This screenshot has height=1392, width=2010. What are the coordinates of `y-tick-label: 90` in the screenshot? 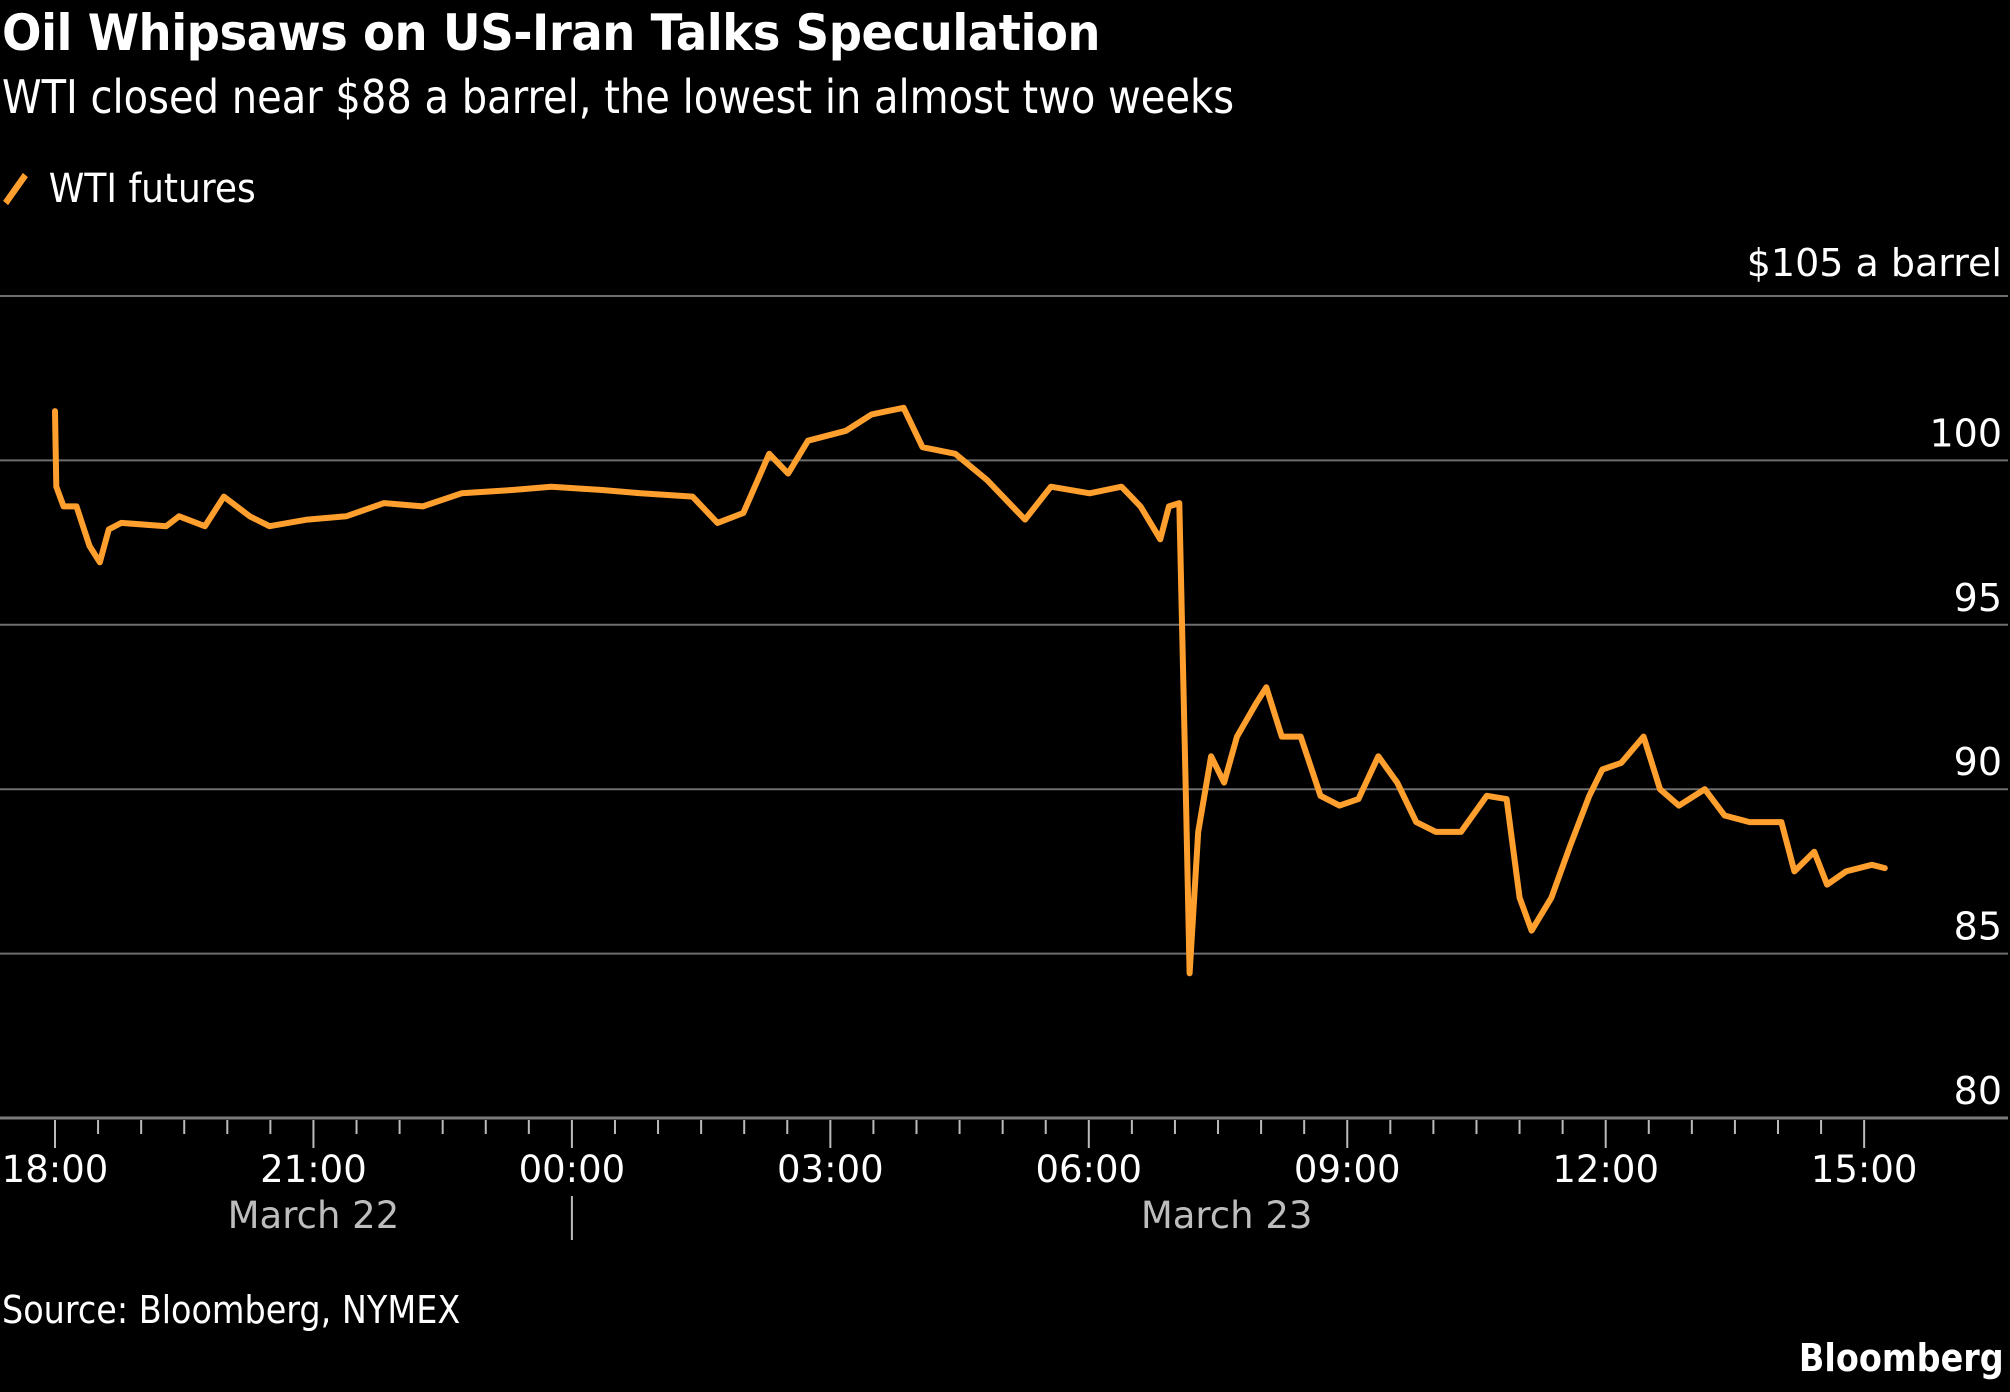 It's located at (1978, 762).